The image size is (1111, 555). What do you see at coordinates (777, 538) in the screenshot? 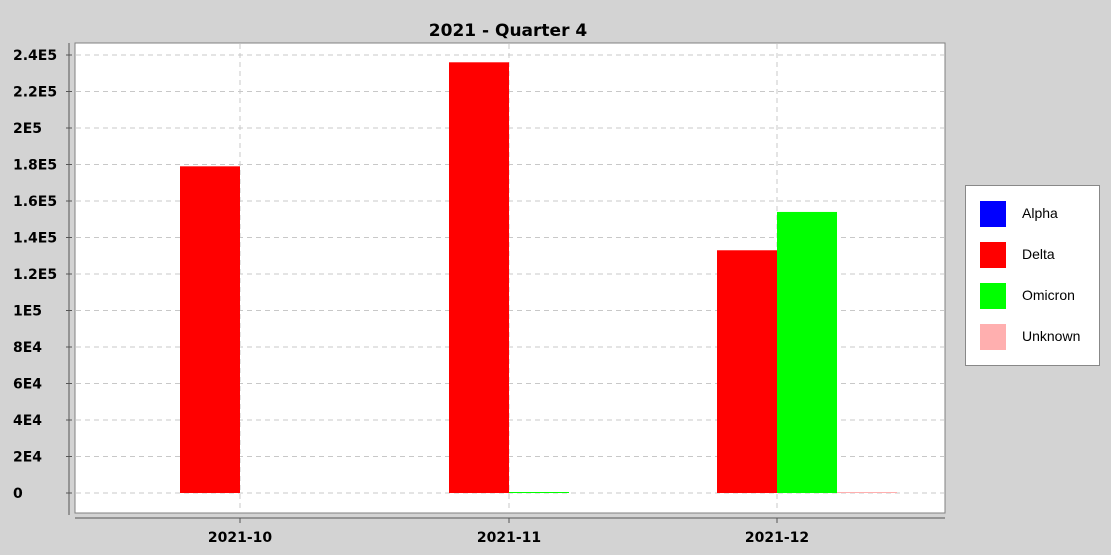
I see `x-tick-label: 2021-12` at bounding box center [777, 538].